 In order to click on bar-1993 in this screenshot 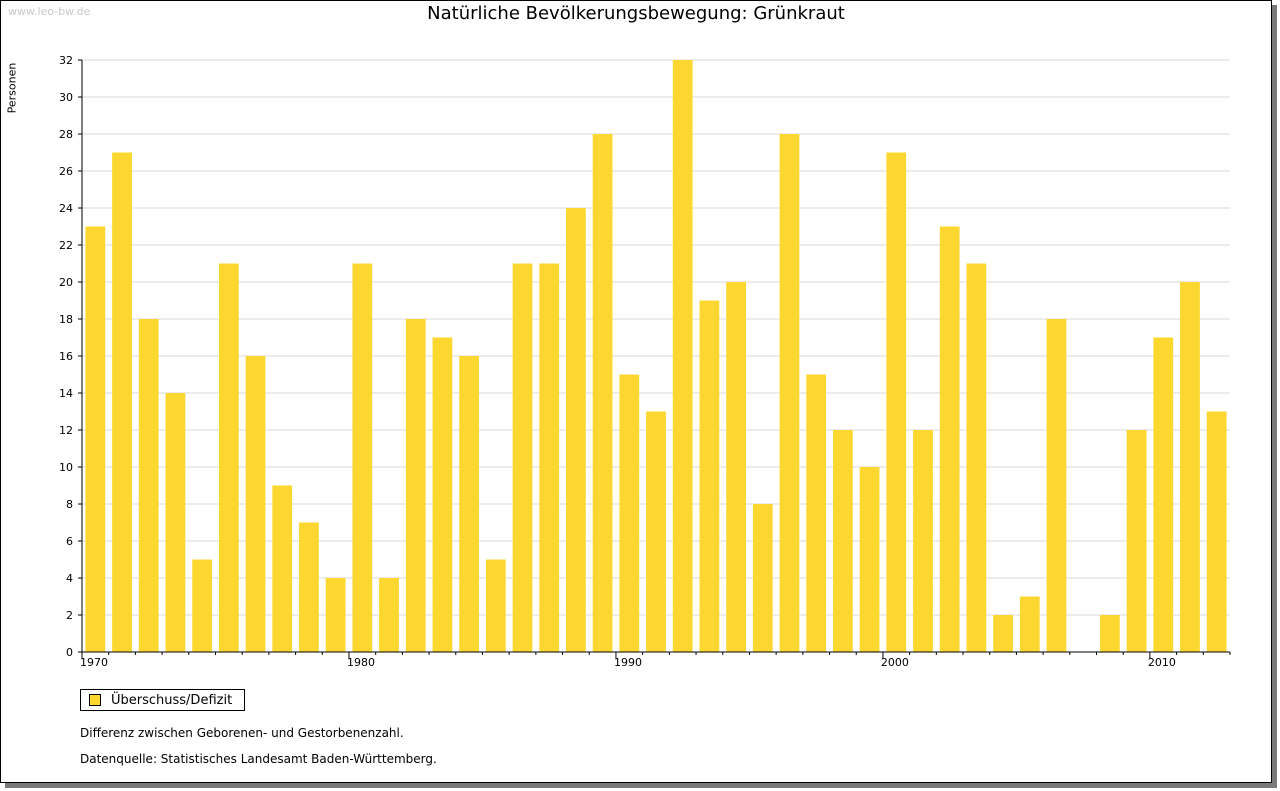, I will do `click(709, 476)`.